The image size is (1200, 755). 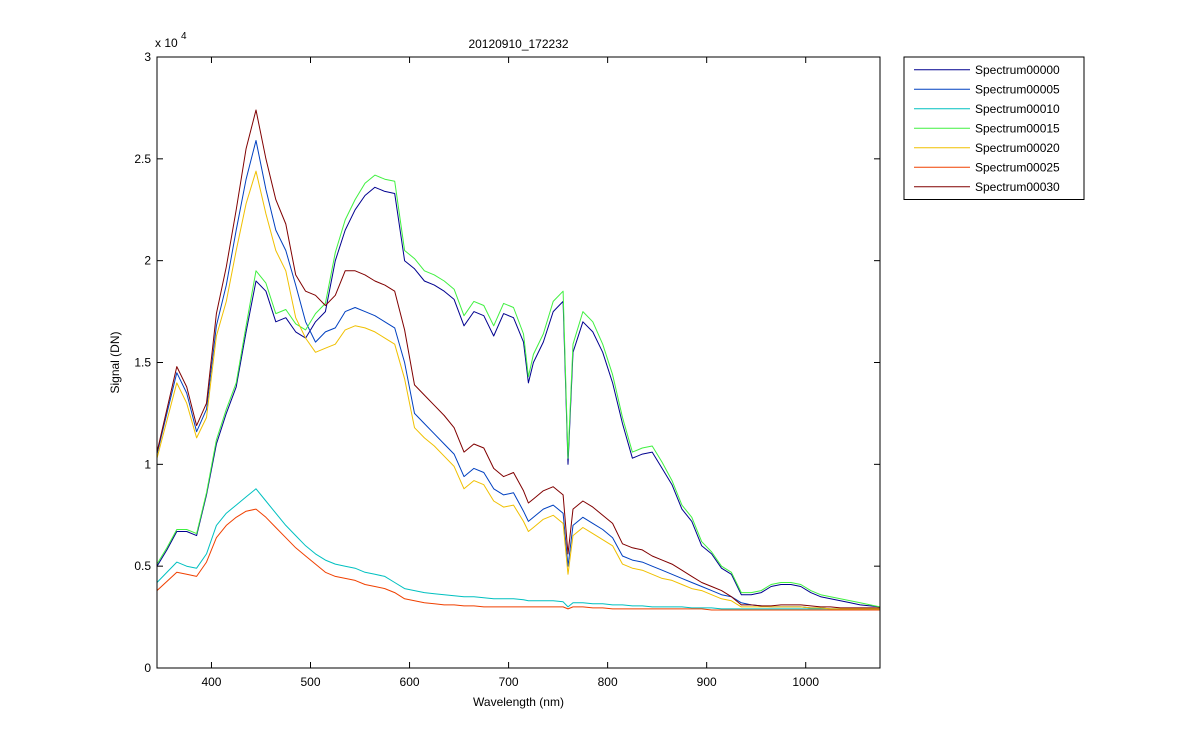 I want to click on legend-entry: Spectrum00020, so click(x=987, y=148).